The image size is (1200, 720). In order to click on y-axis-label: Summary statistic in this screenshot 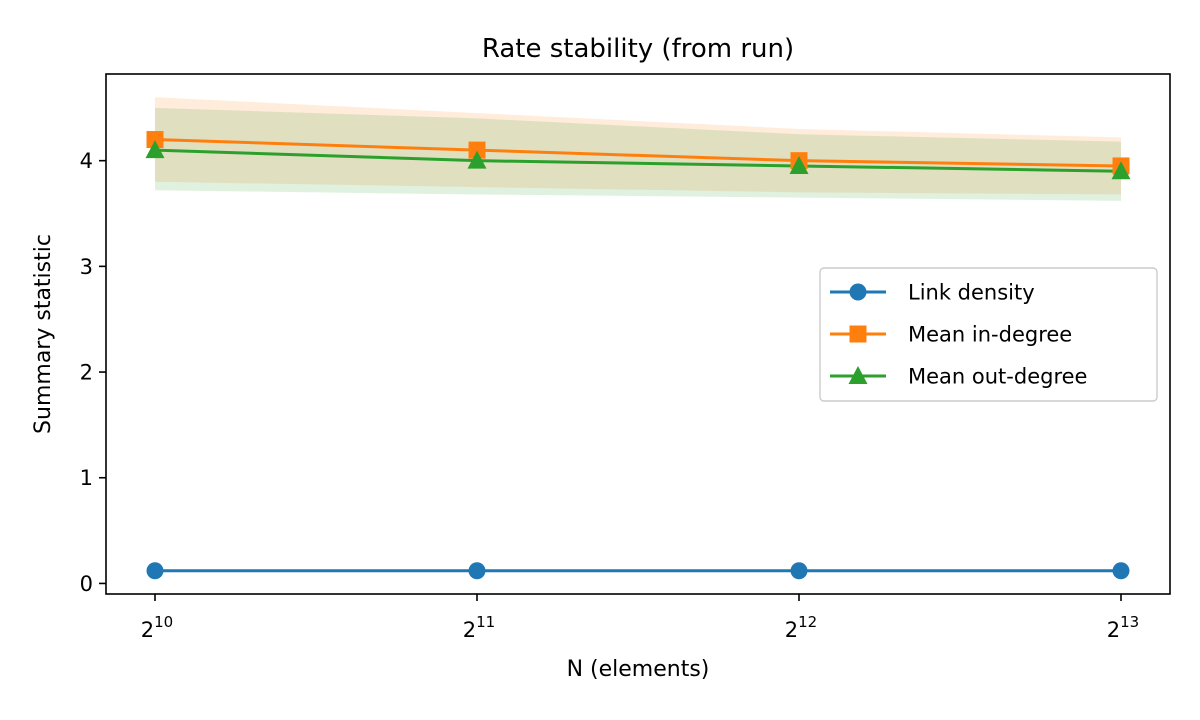, I will do `click(43, 334)`.